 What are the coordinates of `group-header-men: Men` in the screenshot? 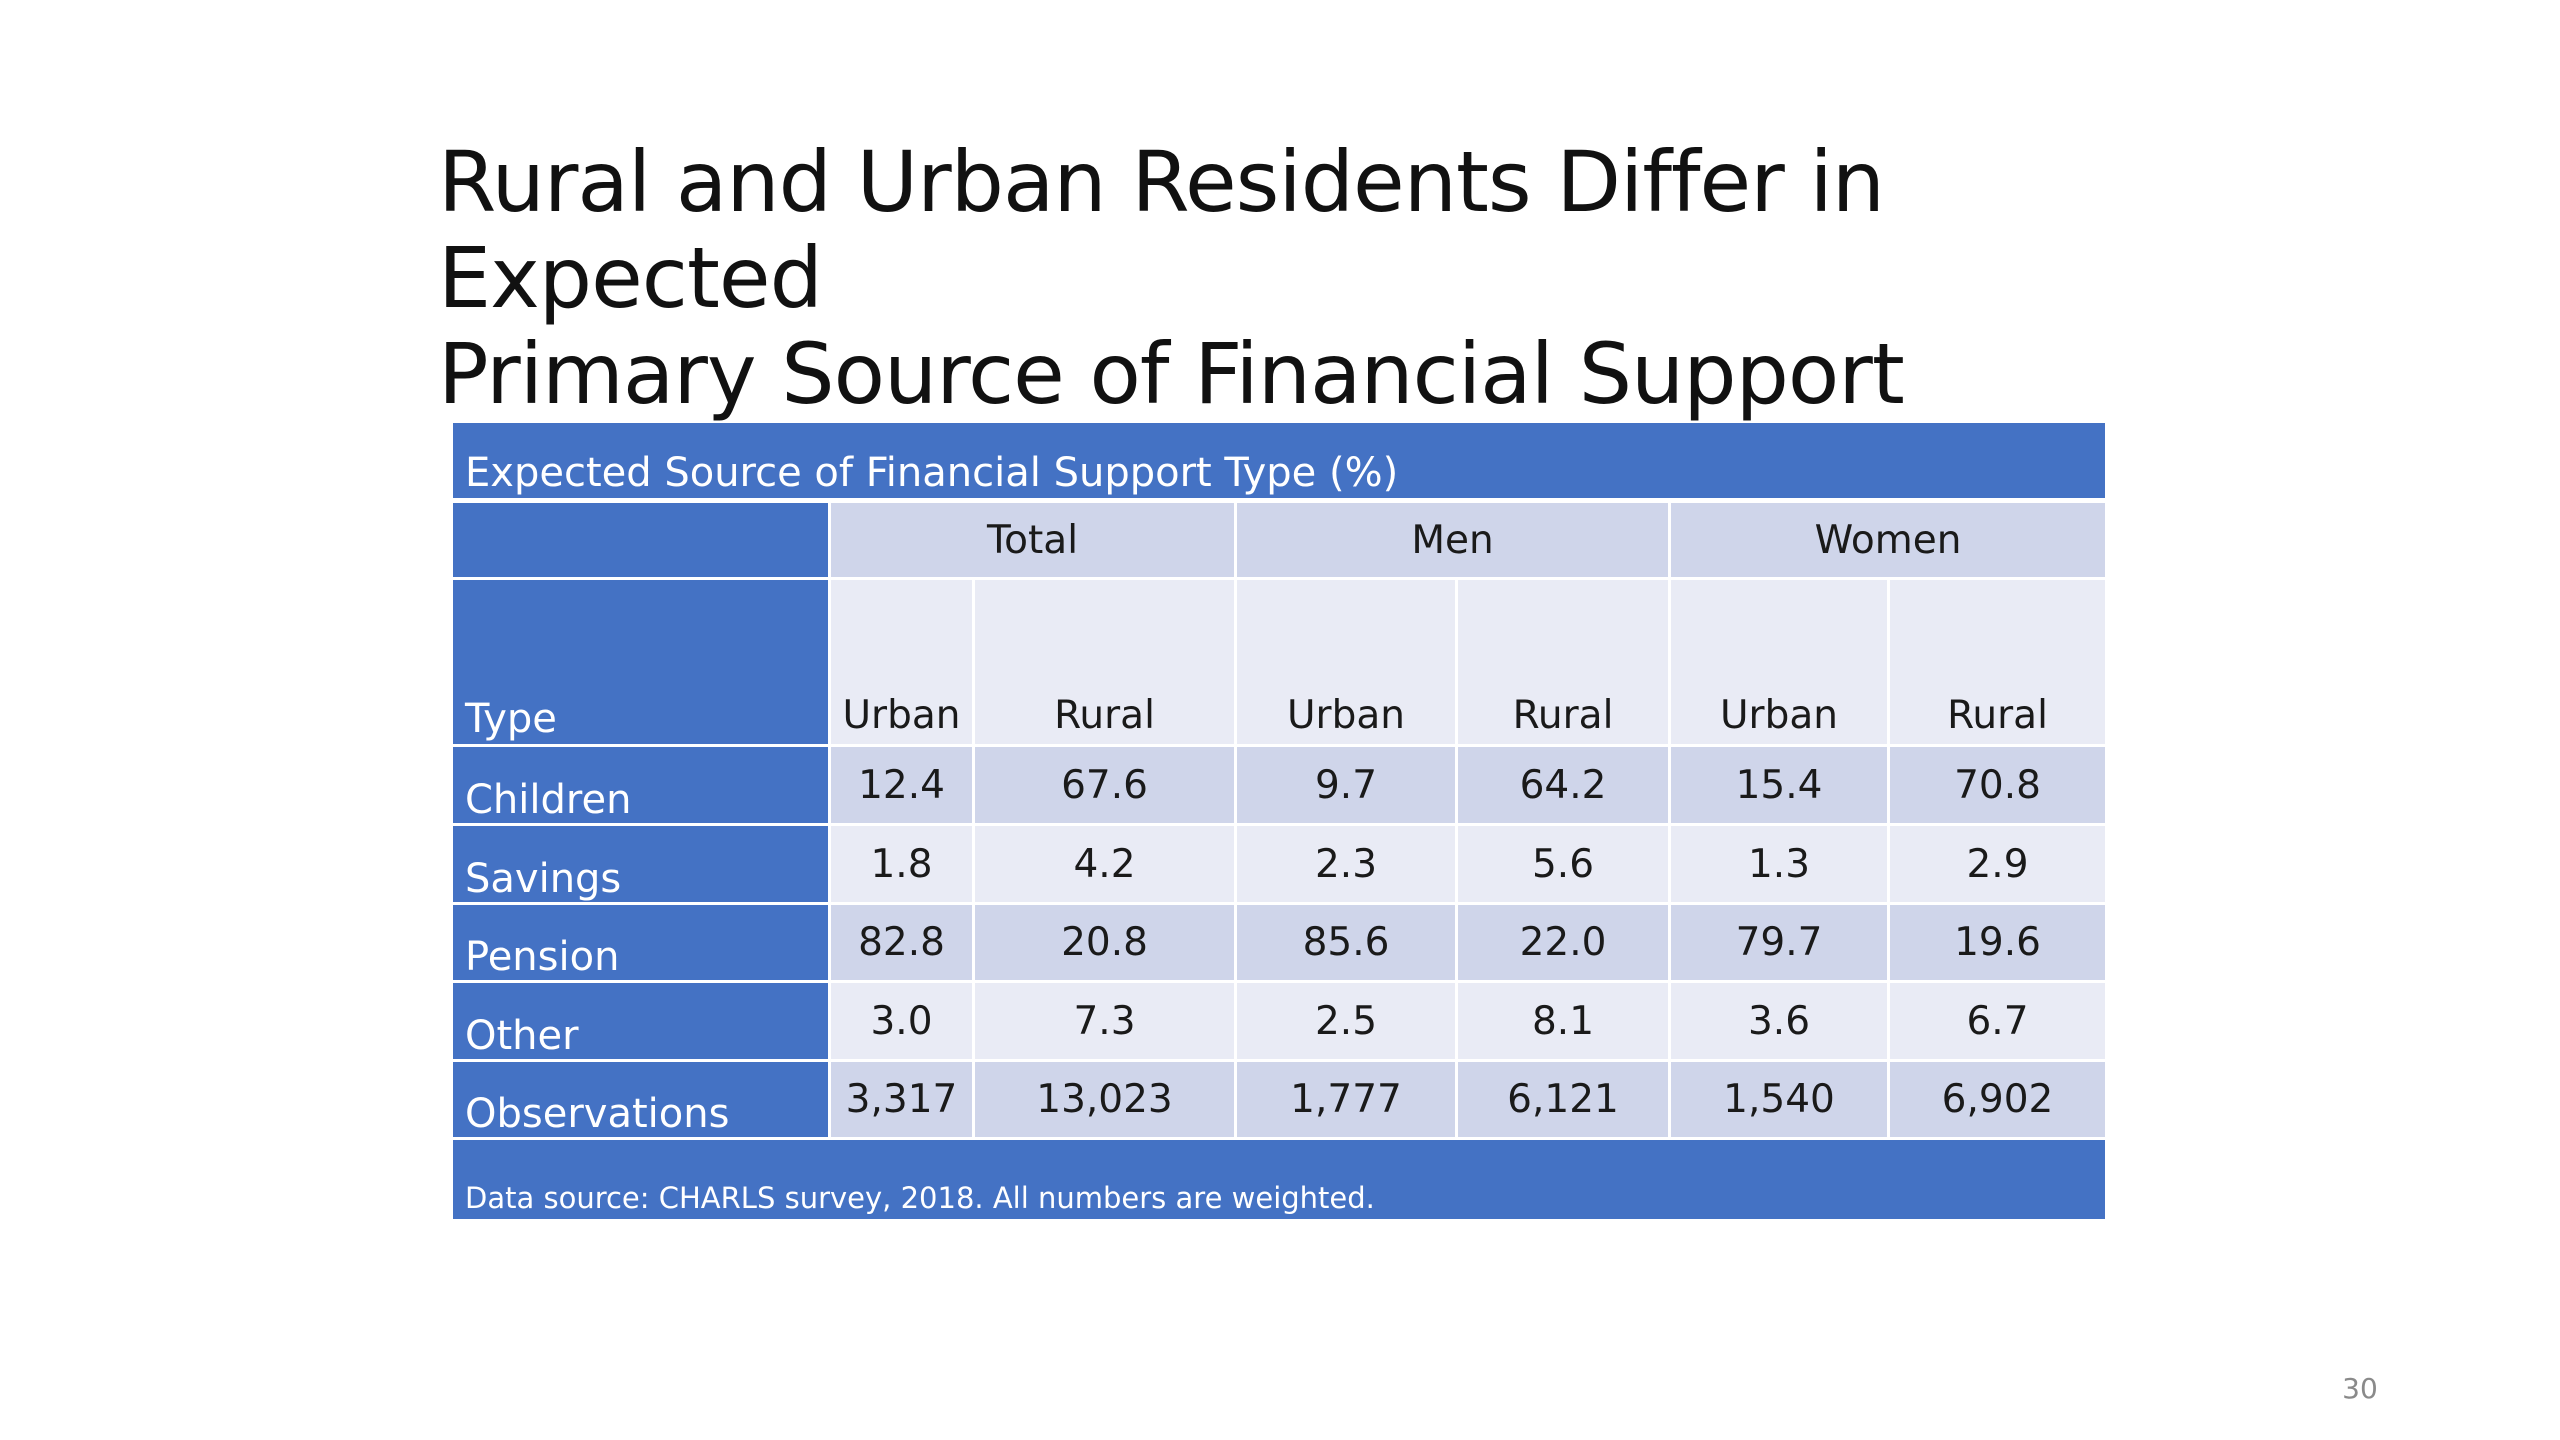 It's located at (1454, 541).